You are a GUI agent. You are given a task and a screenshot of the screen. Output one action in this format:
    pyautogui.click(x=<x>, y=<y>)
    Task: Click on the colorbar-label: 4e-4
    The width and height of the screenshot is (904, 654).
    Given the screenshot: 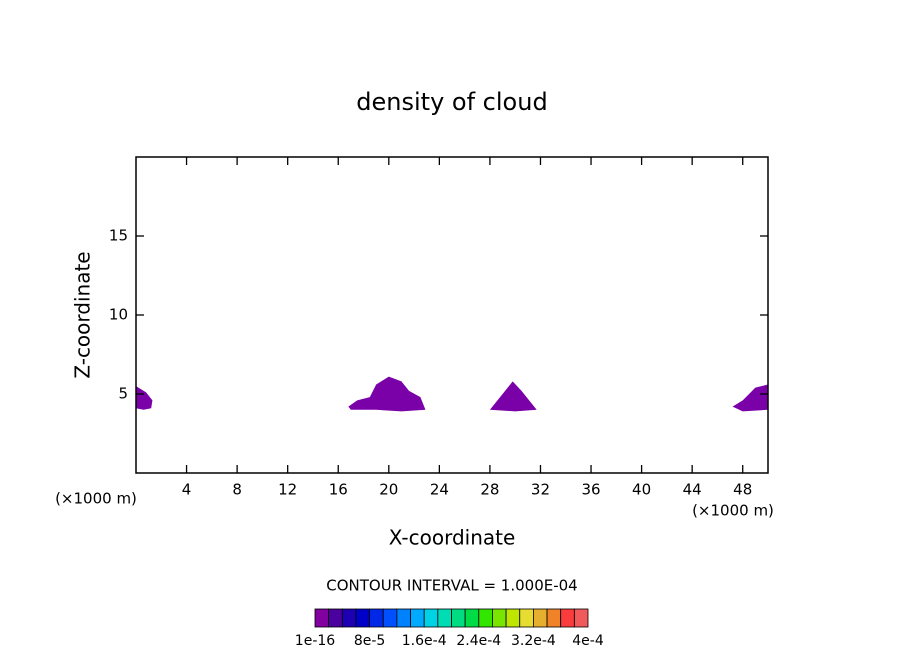 What is the action you would take?
    pyautogui.click(x=588, y=641)
    